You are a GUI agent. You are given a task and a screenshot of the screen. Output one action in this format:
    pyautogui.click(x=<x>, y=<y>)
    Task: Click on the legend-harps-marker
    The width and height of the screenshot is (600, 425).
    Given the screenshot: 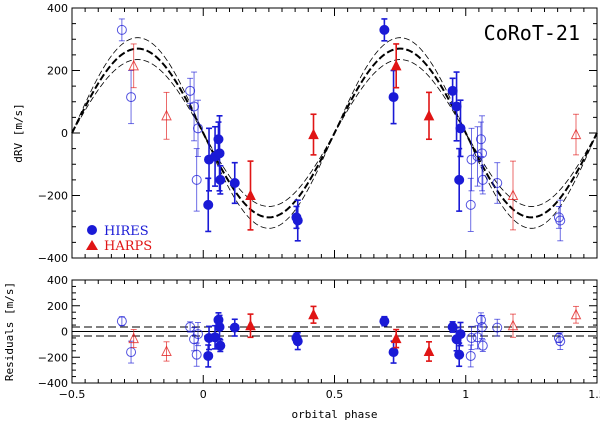 What is the action you would take?
    pyautogui.click(x=92, y=245)
    